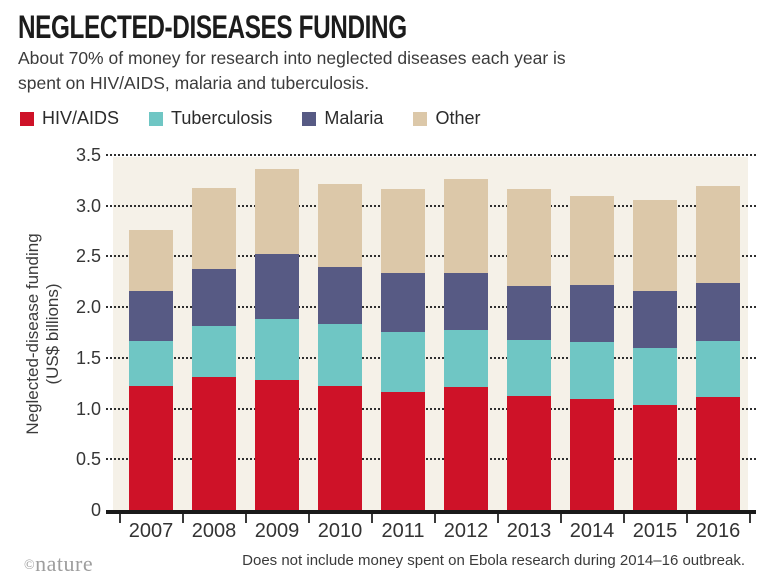 This screenshot has height=586, width=767. I want to click on legend: HIV/AIDS Tuberculosis Malaria Other, so click(250, 118).